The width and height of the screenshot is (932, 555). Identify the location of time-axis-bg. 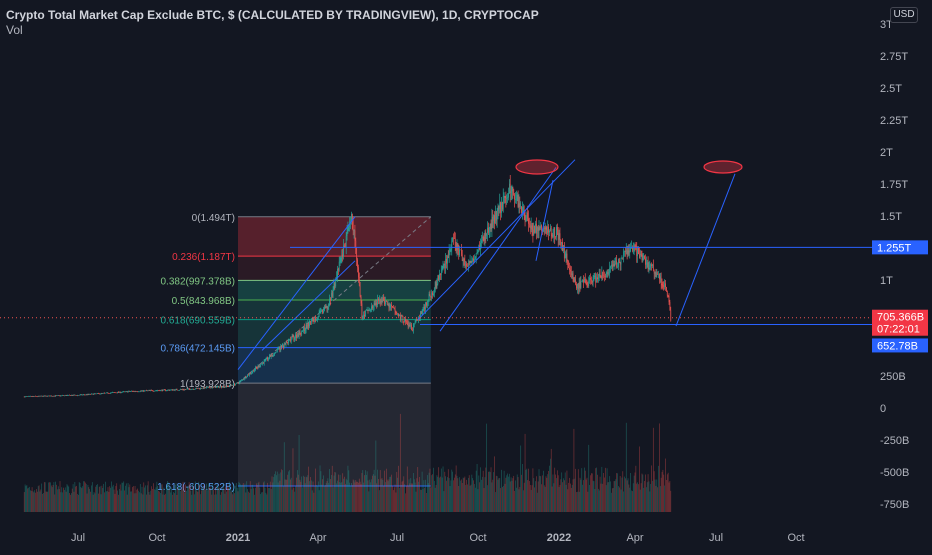
(466, 536).